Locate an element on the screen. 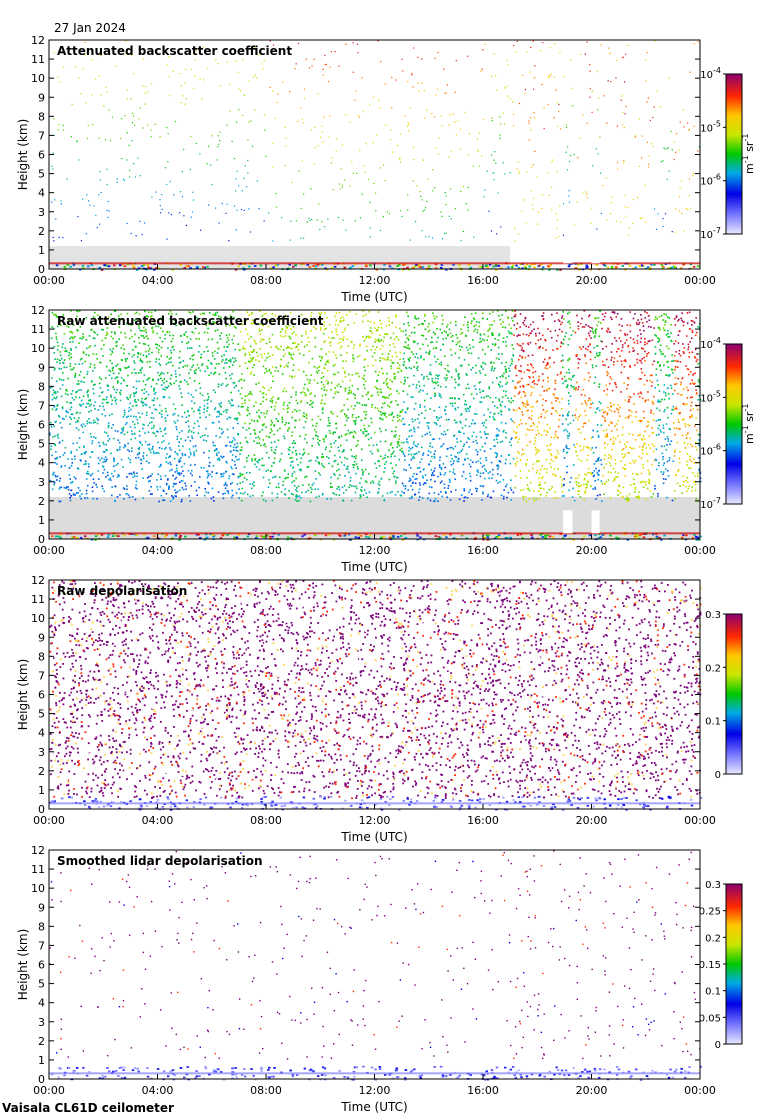 This screenshot has height=1120, width=780. colorbar-tick-label: 10⁻⁷ is located at coordinates (710, 233).